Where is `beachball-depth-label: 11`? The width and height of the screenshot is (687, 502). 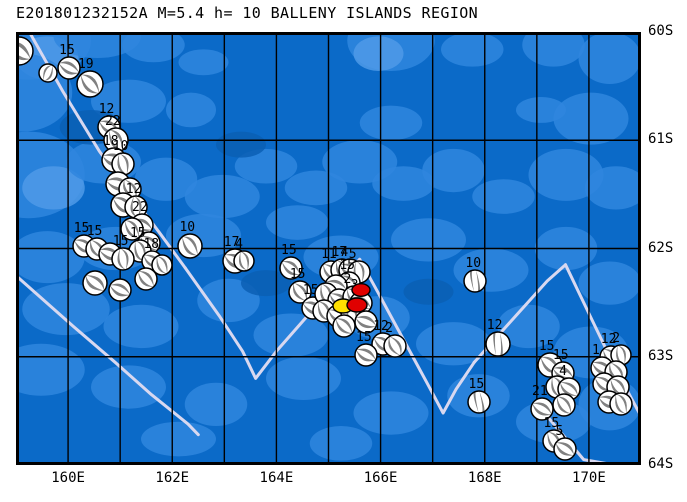 beachball-depth-label: 11 is located at coordinates (329, 255).